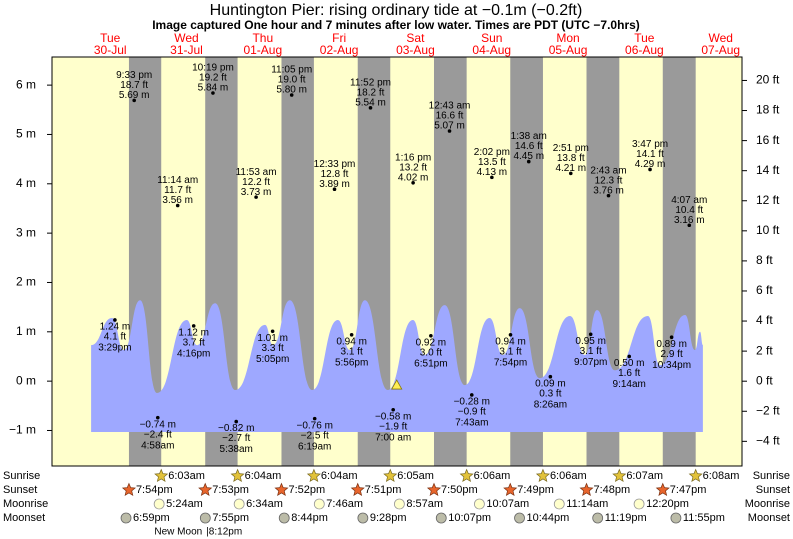  Describe the element at coordinates (491, 38) in the screenshot. I see `day-weekday: Sun` at that location.